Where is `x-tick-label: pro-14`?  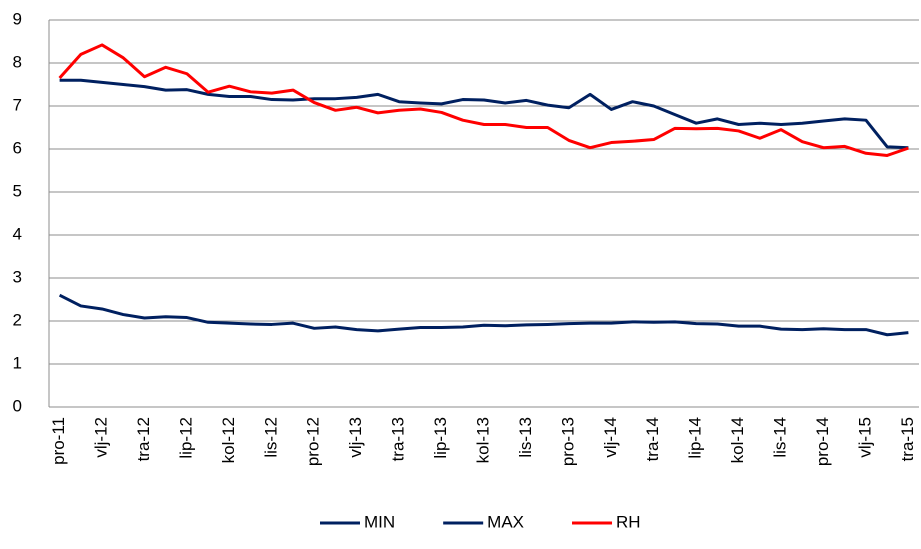 x-tick-label: pro-14 is located at coordinates (822, 441).